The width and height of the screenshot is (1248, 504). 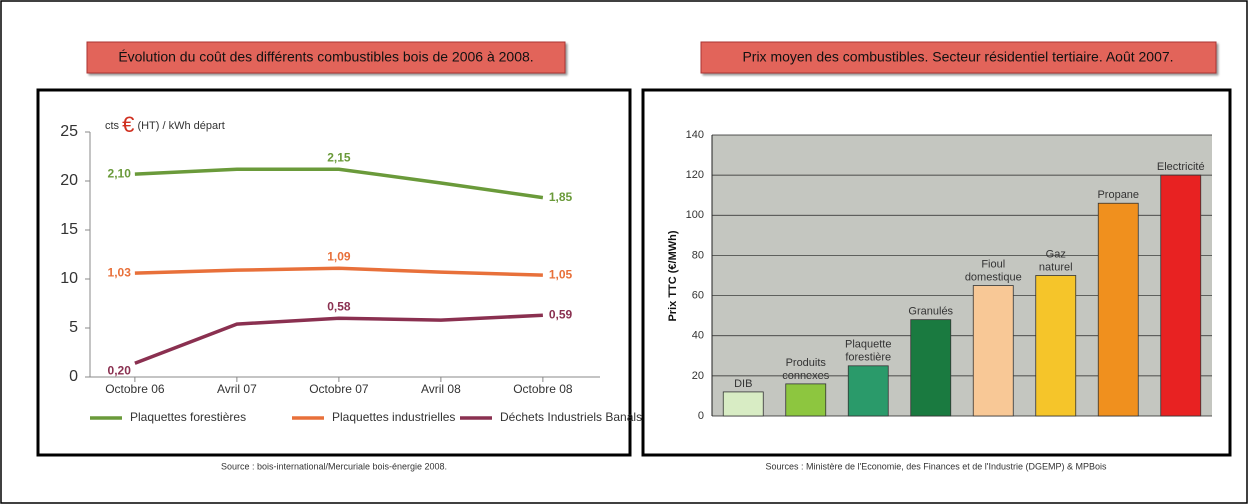 What do you see at coordinates (237, 389) in the screenshot?
I see `x-tick-label: Avril 07` at bounding box center [237, 389].